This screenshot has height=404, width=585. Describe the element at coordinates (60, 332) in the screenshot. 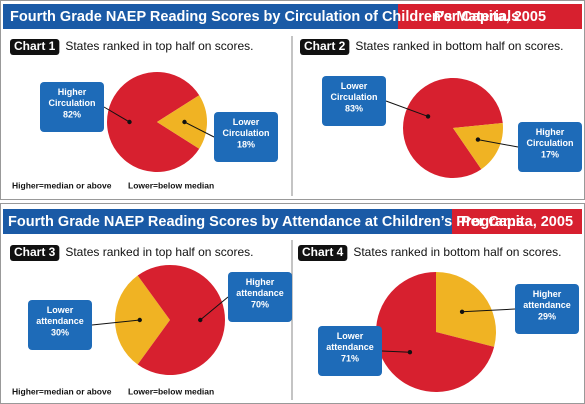

I see `callout-value: 30%` at that location.